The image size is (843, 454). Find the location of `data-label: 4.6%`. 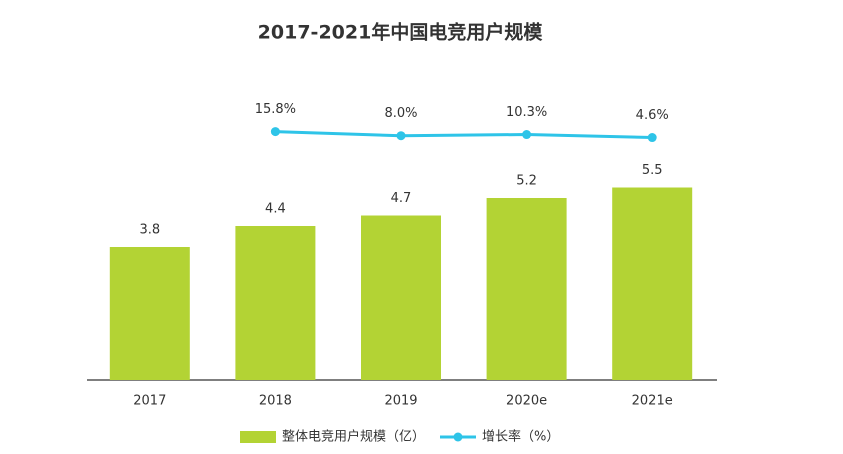

data-label: 4.6% is located at coordinates (652, 115).